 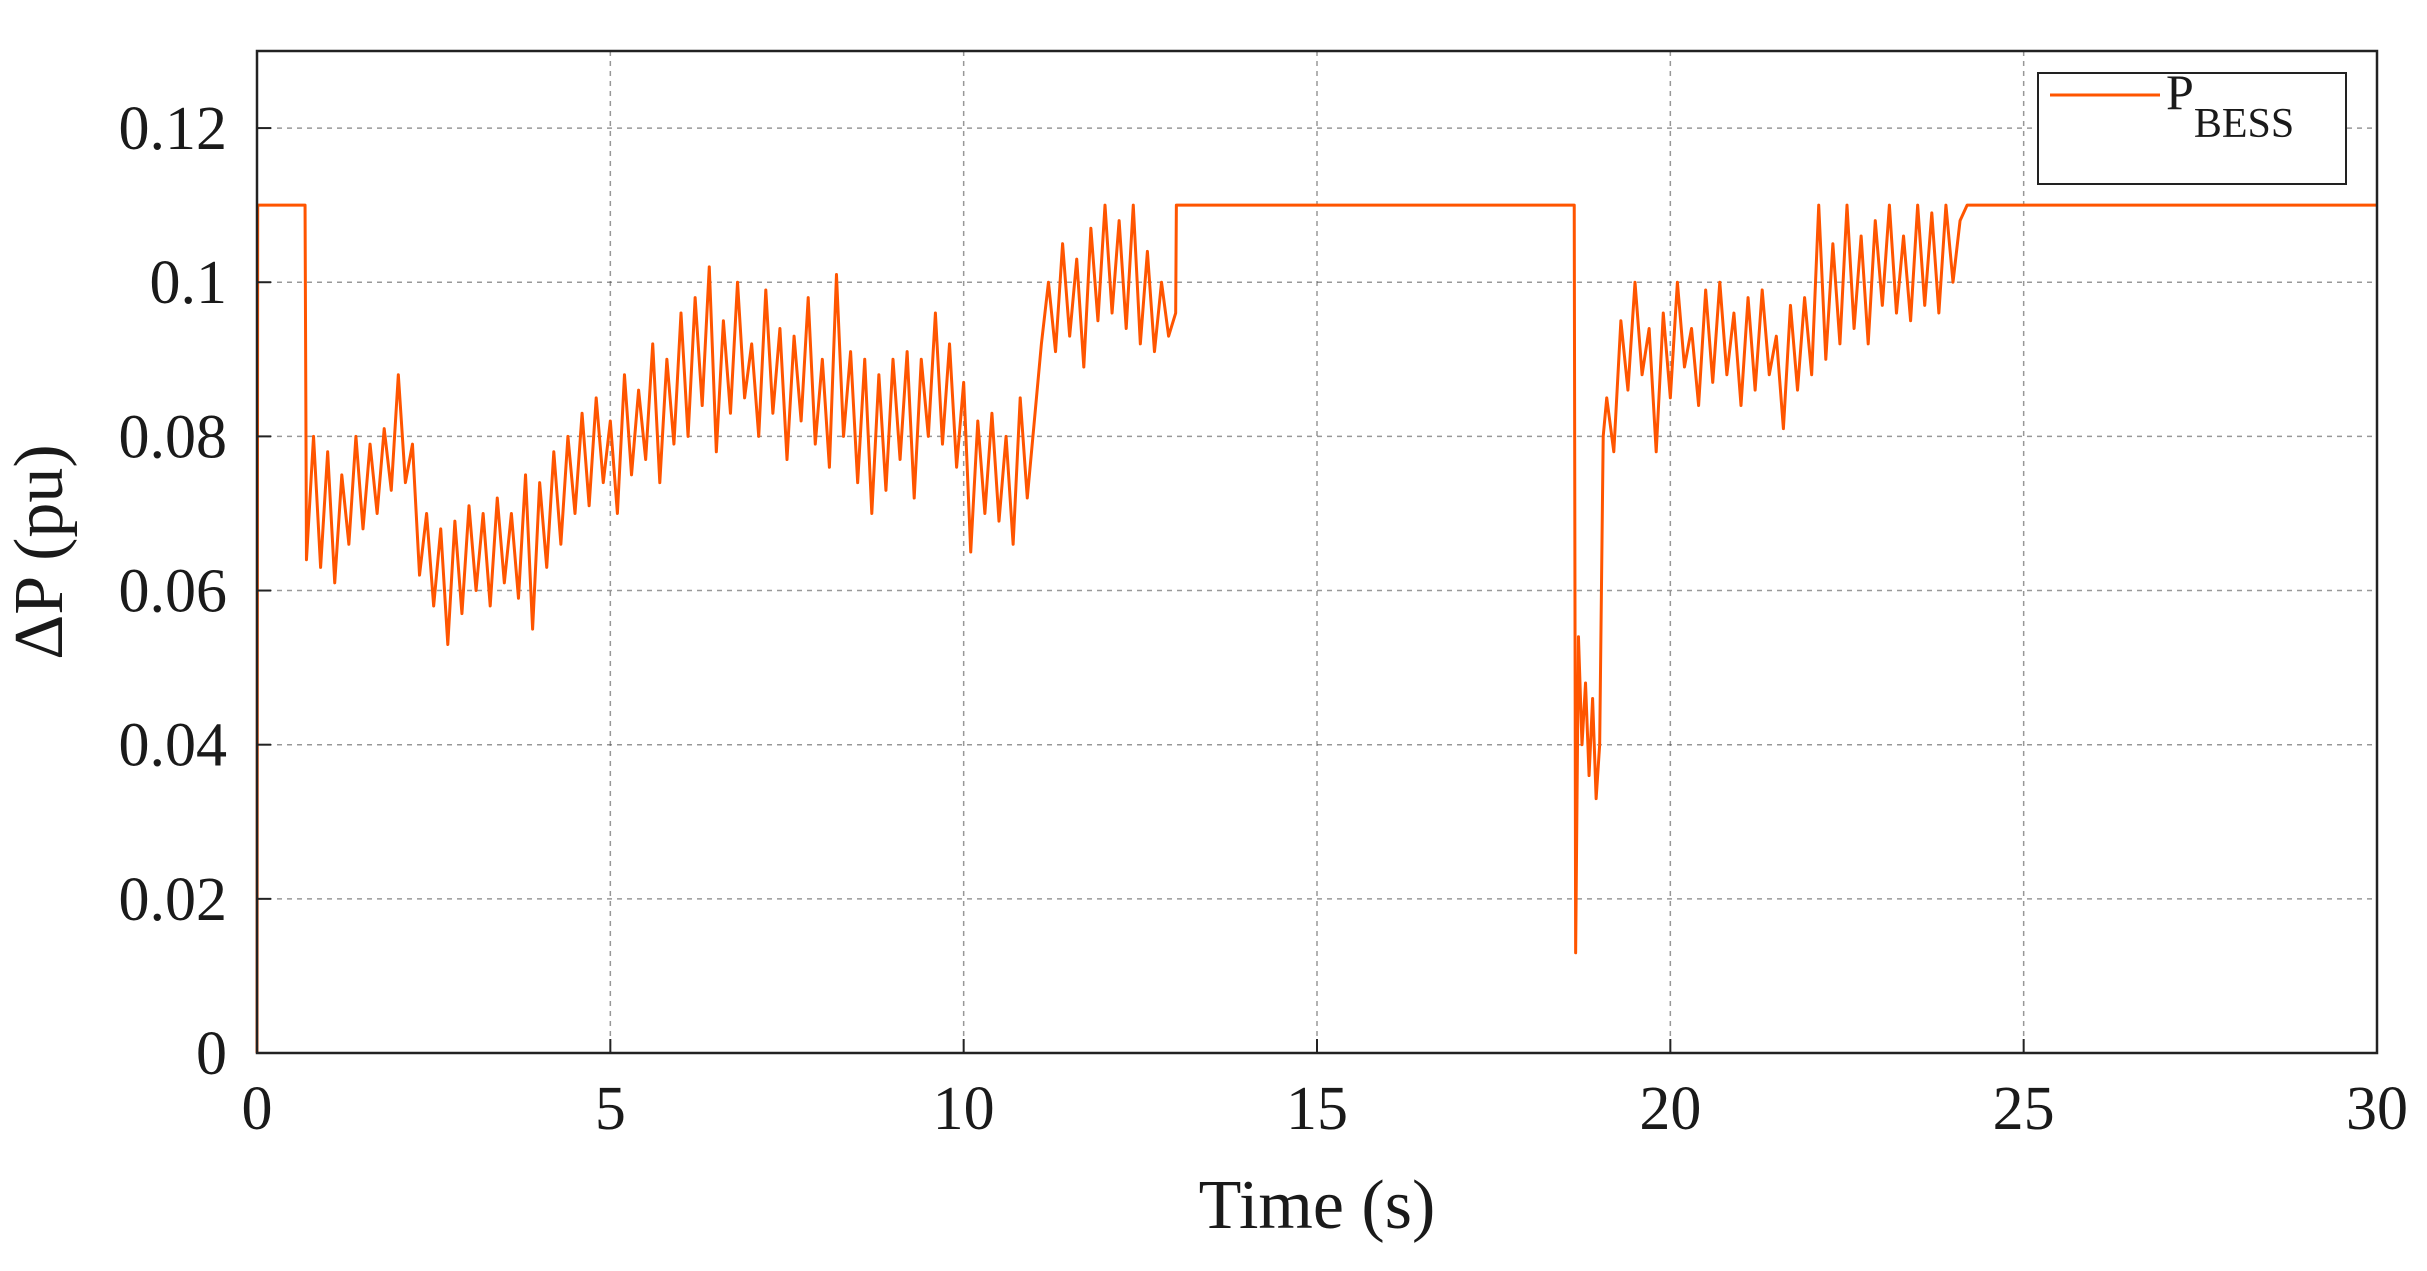 What do you see at coordinates (173, 437) in the screenshot?
I see `y-tick-label: 0.08` at bounding box center [173, 437].